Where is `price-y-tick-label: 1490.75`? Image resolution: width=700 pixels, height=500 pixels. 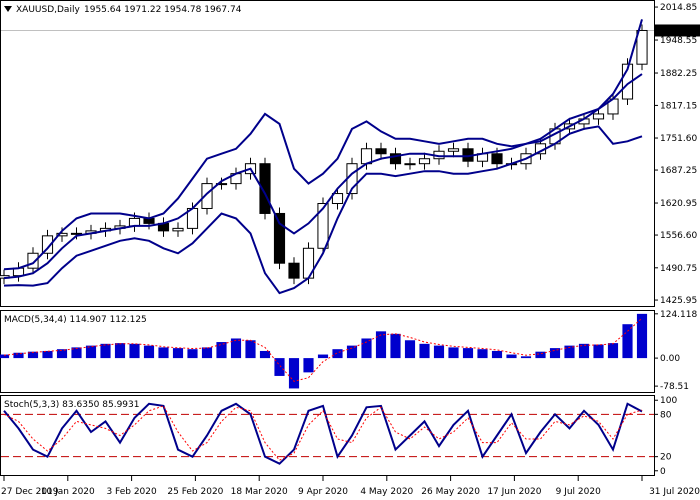
price-y-tick-label: 1490.75 is located at coordinates (678, 269).